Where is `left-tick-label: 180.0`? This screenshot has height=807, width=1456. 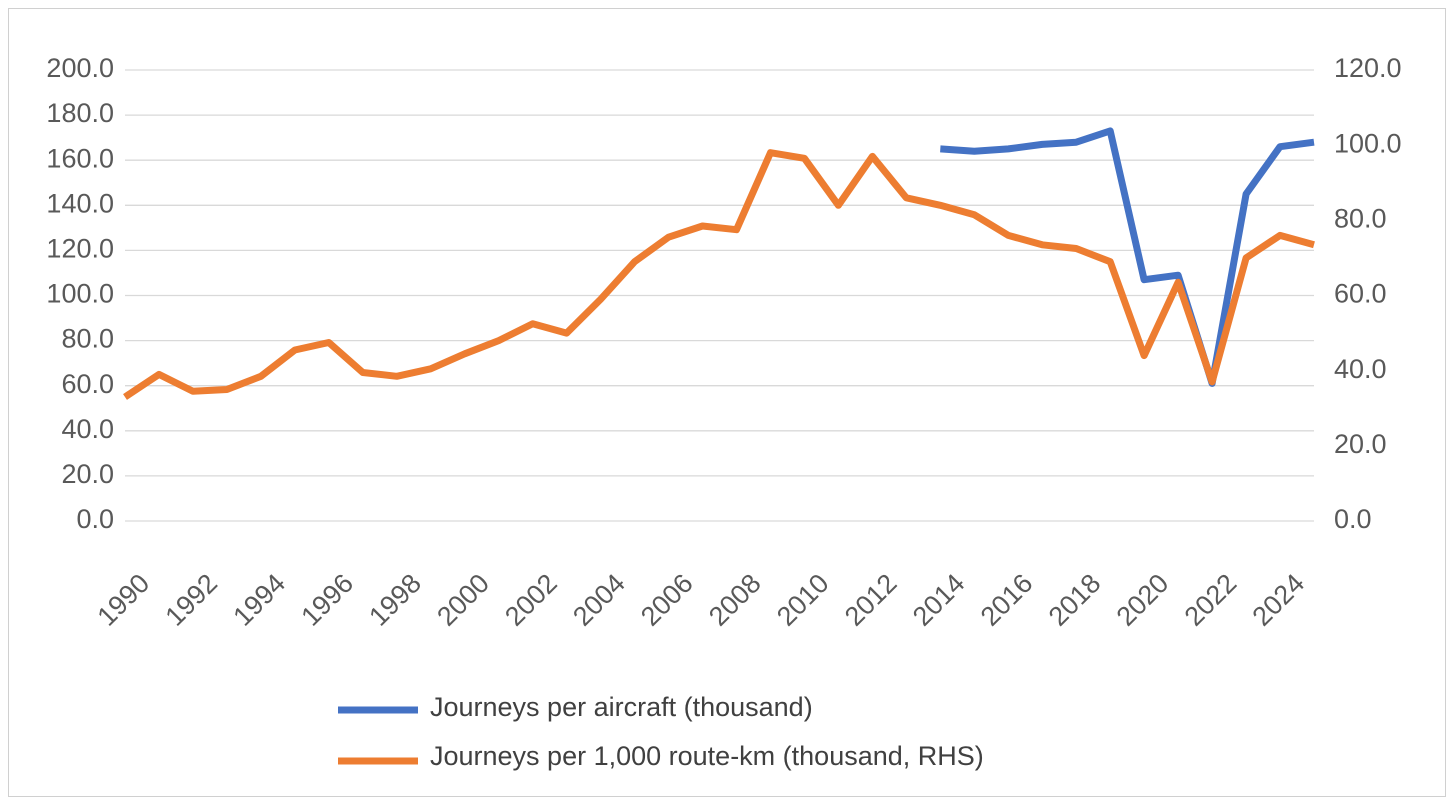
left-tick-label: 180.0 is located at coordinates (80, 113).